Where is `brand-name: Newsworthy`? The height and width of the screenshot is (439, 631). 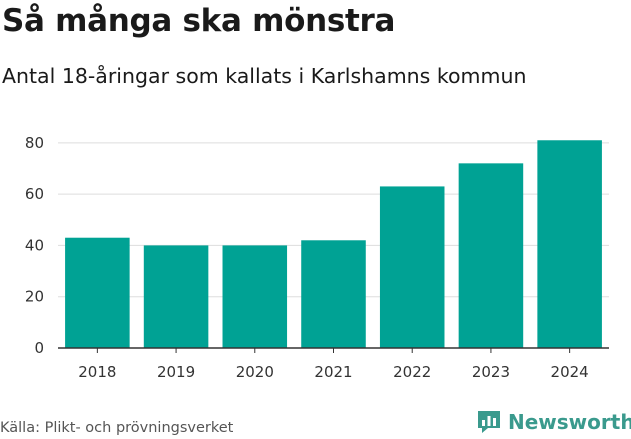
brand-name: Newsworthy is located at coordinates (569, 422).